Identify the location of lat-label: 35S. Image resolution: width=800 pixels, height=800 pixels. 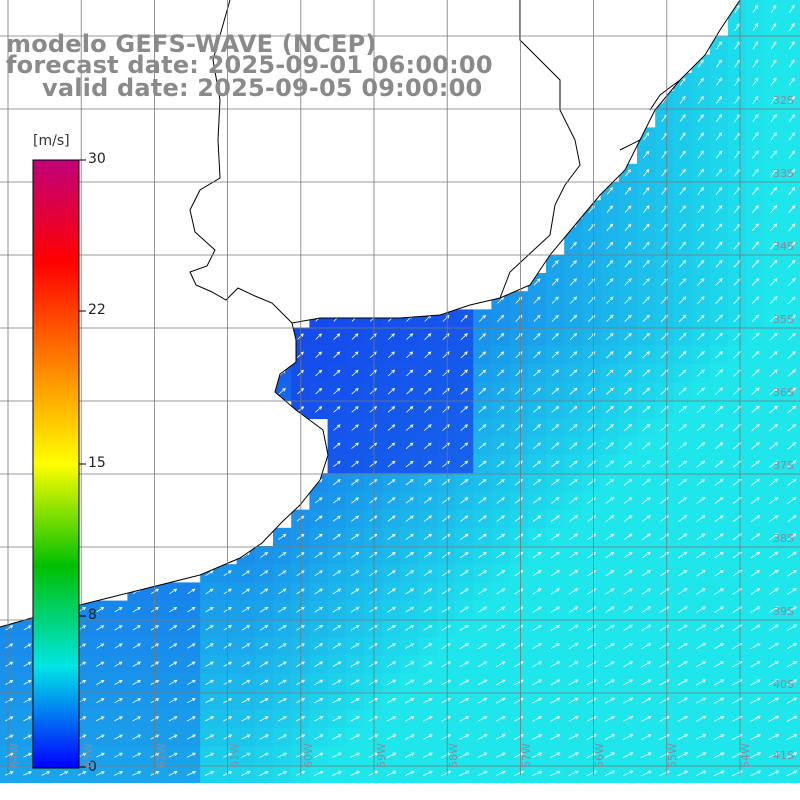
(783, 319).